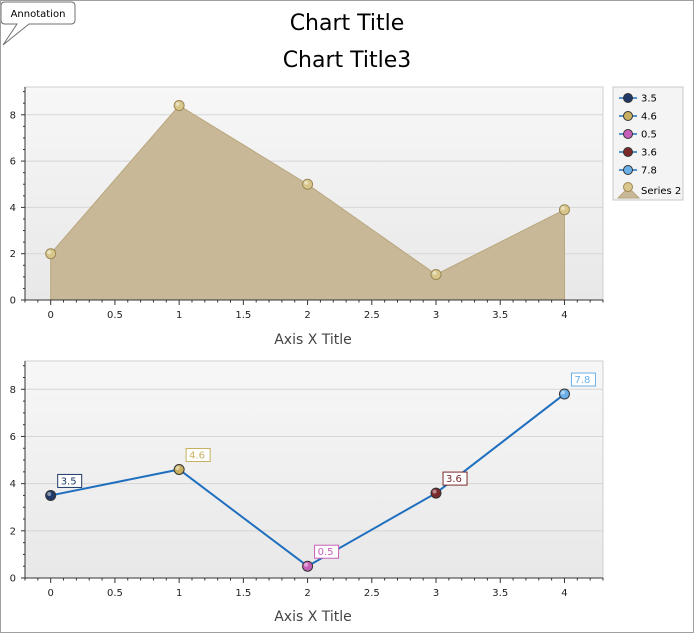 The height and width of the screenshot is (636, 694). I want to click on legend: 3.5 4.6 0.5 3.6 7.8 Series 2, so click(648, 143).